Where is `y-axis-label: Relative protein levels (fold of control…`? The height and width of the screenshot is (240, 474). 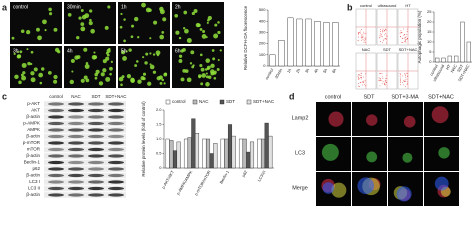
y-axis-label: Relative protein levels (fold of control… is located at coordinates (143, 139).